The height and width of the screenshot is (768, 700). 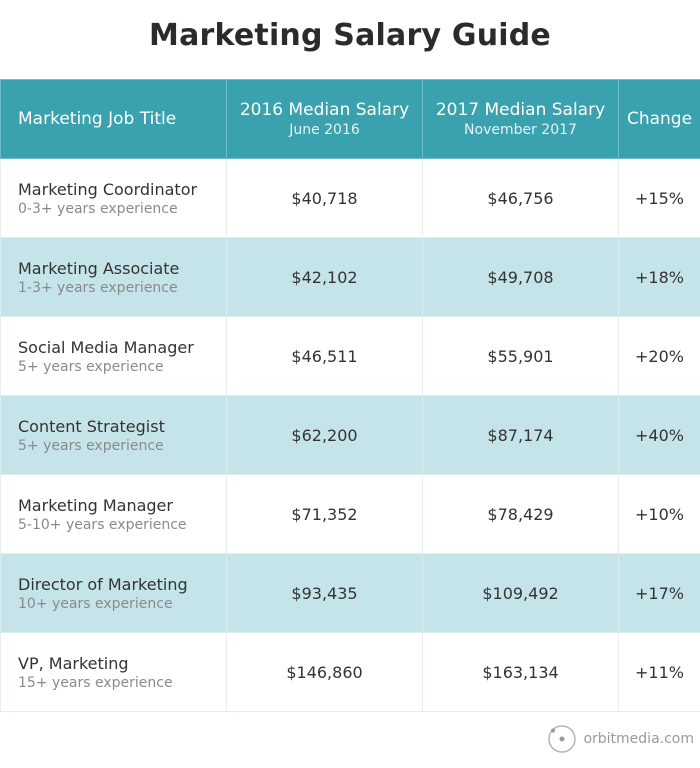 I want to click on job-title: Marketing Associate, so click(x=99, y=268).